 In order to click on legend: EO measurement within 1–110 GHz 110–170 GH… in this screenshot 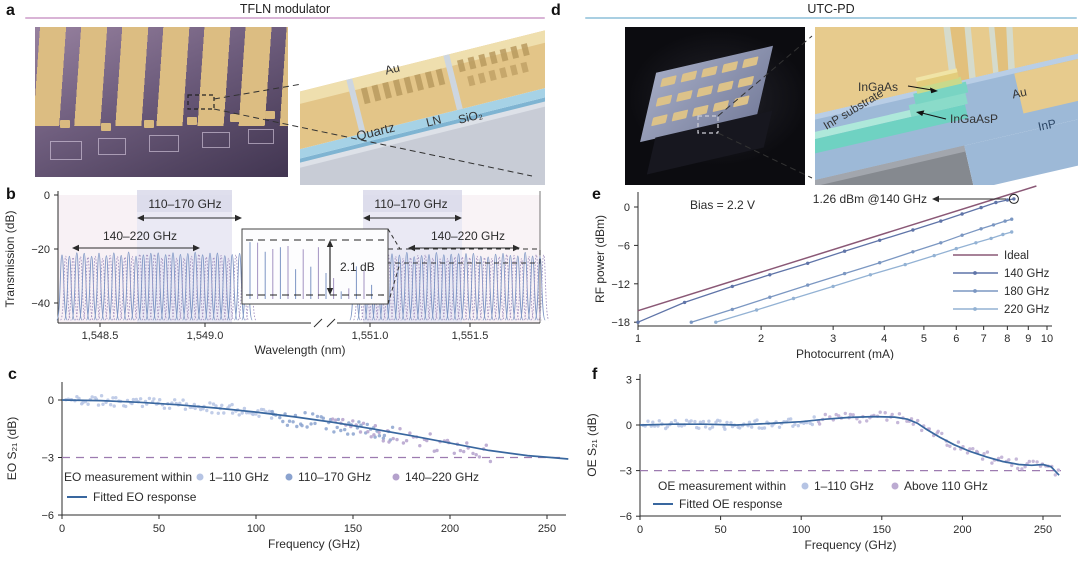, I will do `click(271, 487)`.